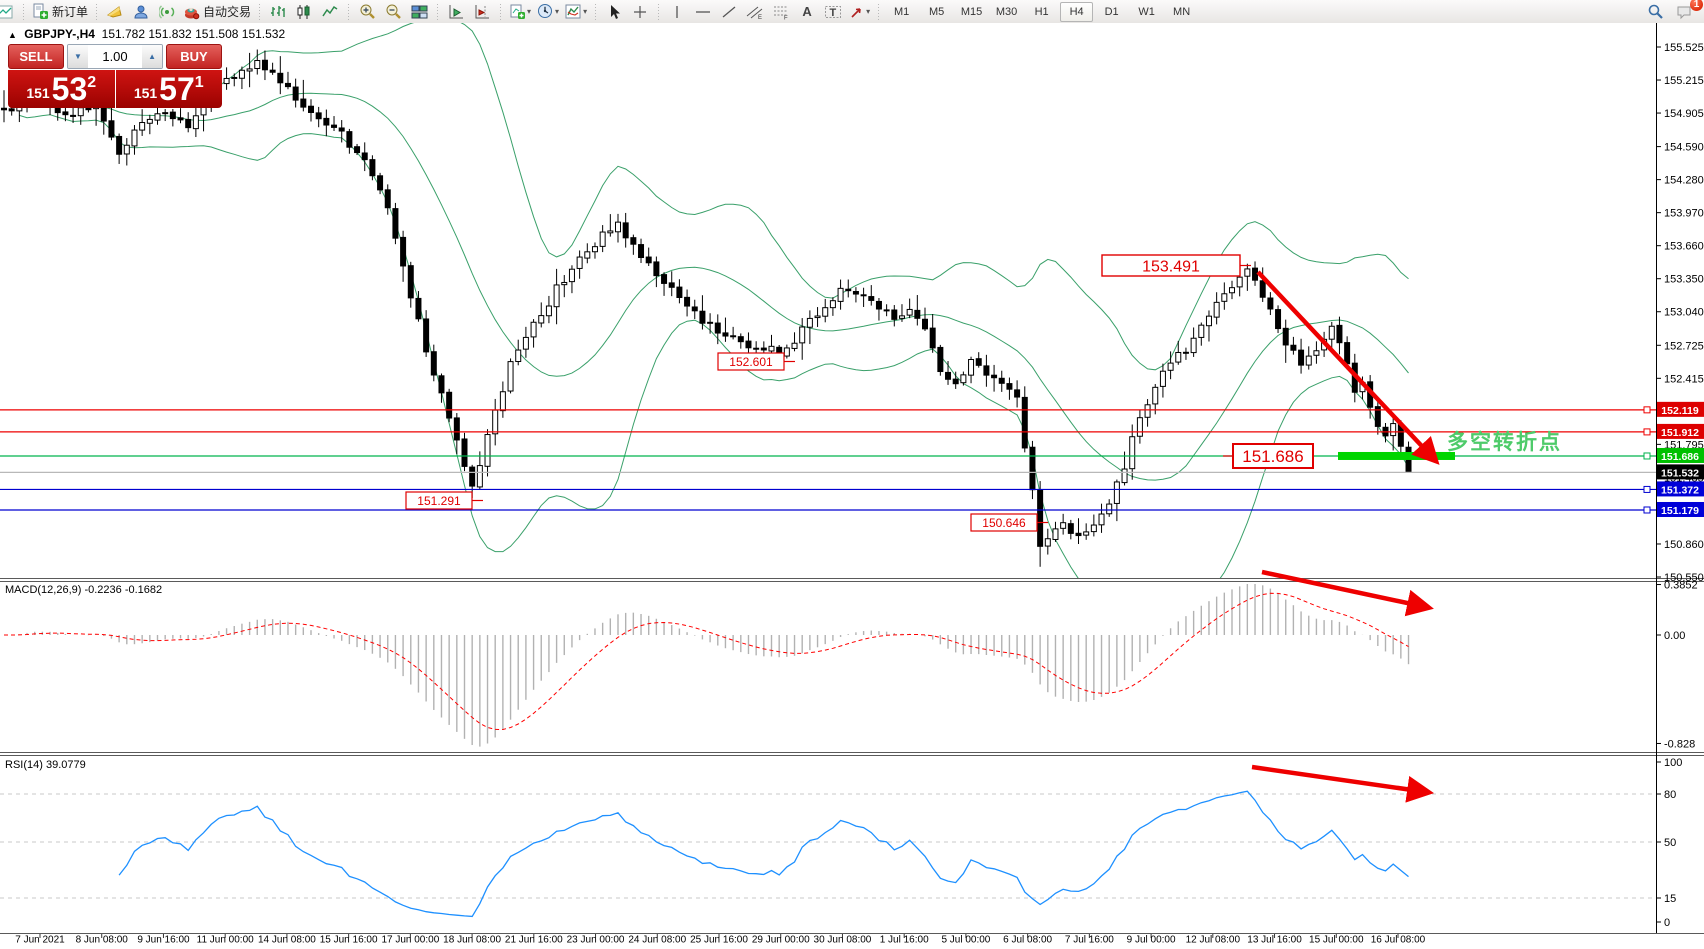 This screenshot has height=949, width=1704. I want to click on svg-text: 24 Jun 08:00, so click(657, 940).